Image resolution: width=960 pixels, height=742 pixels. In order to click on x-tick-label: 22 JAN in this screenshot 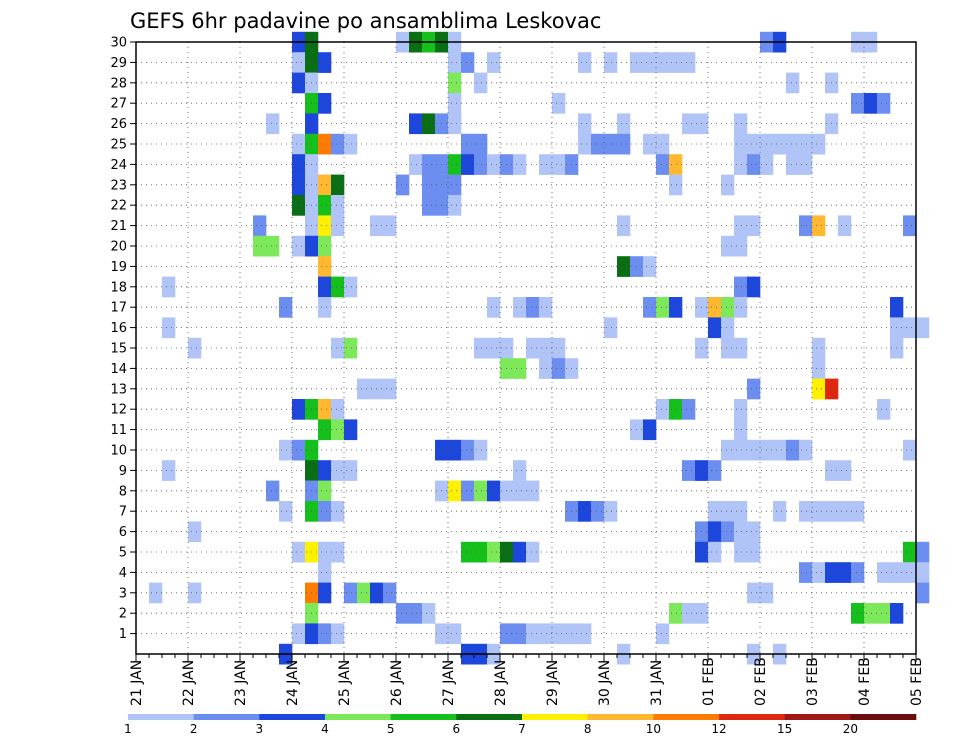, I will do `click(189, 683)`.